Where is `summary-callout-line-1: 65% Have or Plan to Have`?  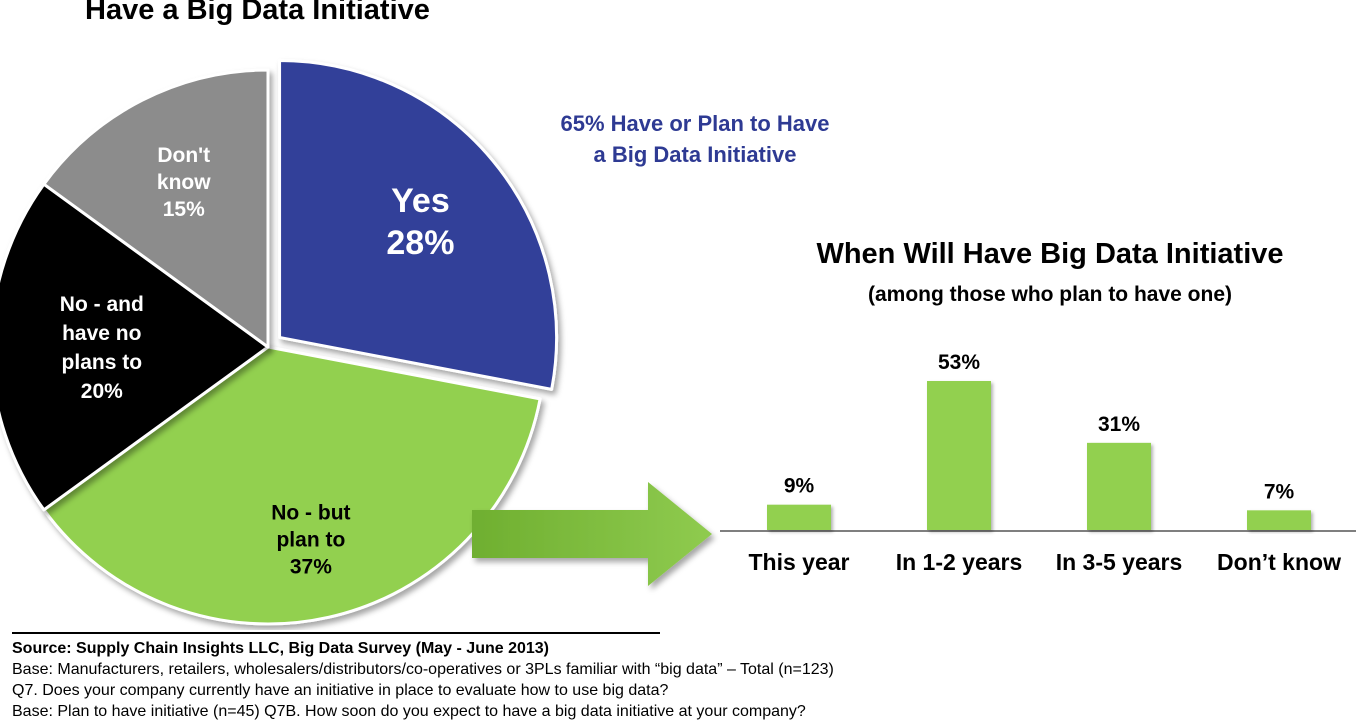
summary-callout-line-1: 65% Have or Plan to Have is located at coordinates (695, 123).